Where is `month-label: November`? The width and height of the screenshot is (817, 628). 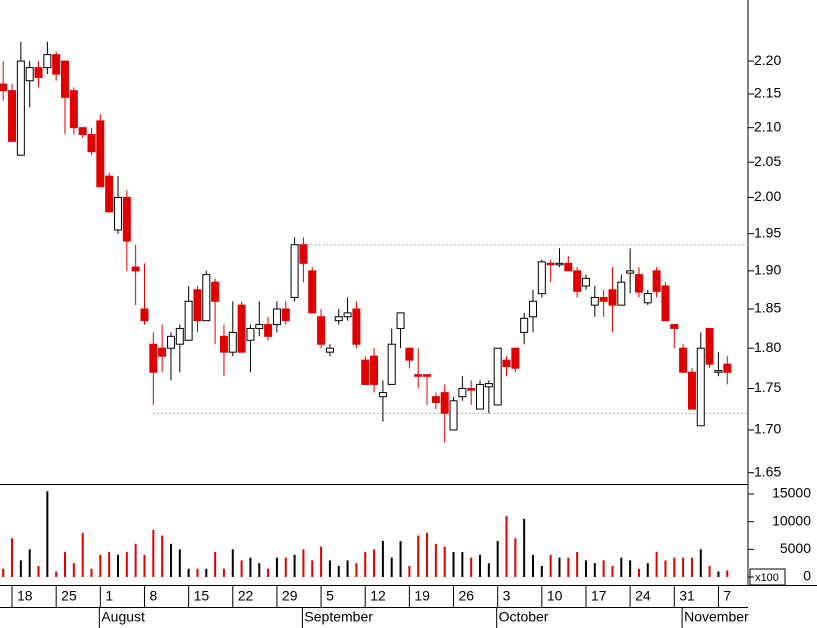
month-label: November is located at coordinates (716, 617).